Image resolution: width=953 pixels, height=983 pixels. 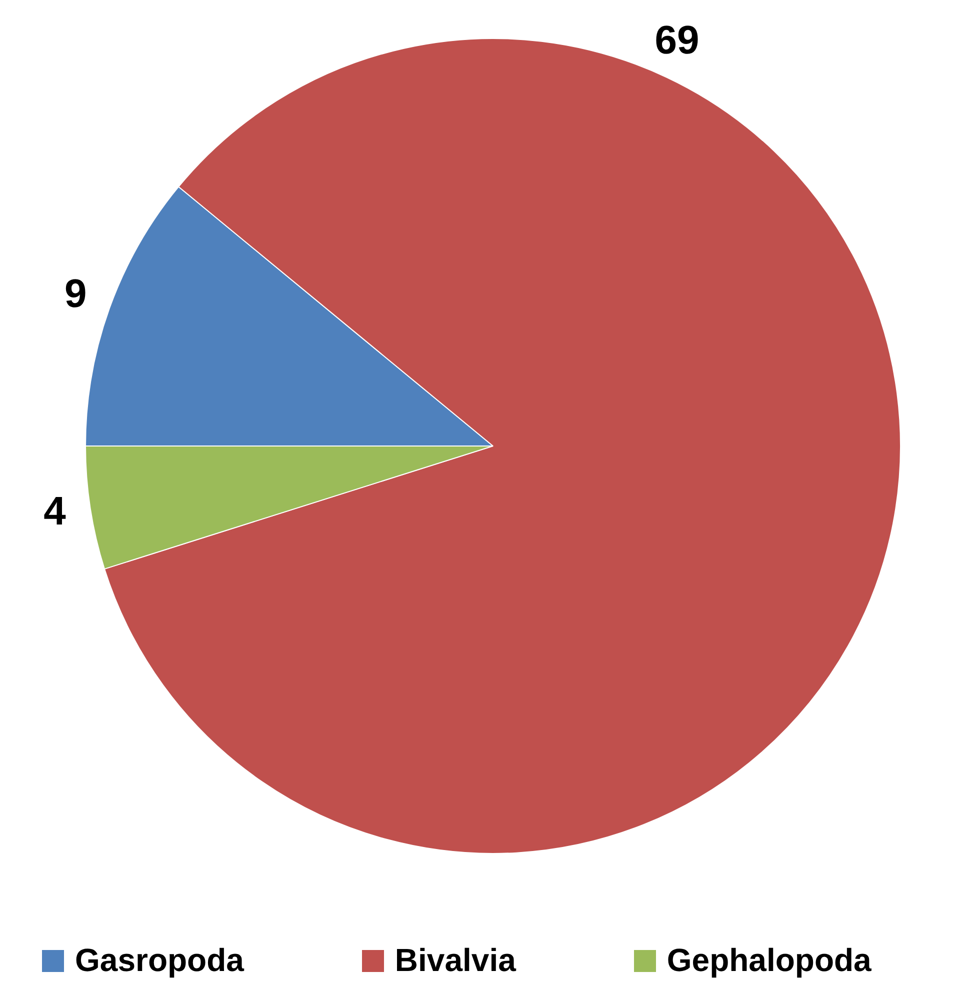 I want to click on legend-label: Gasropoda, so click(x=159, y=960).